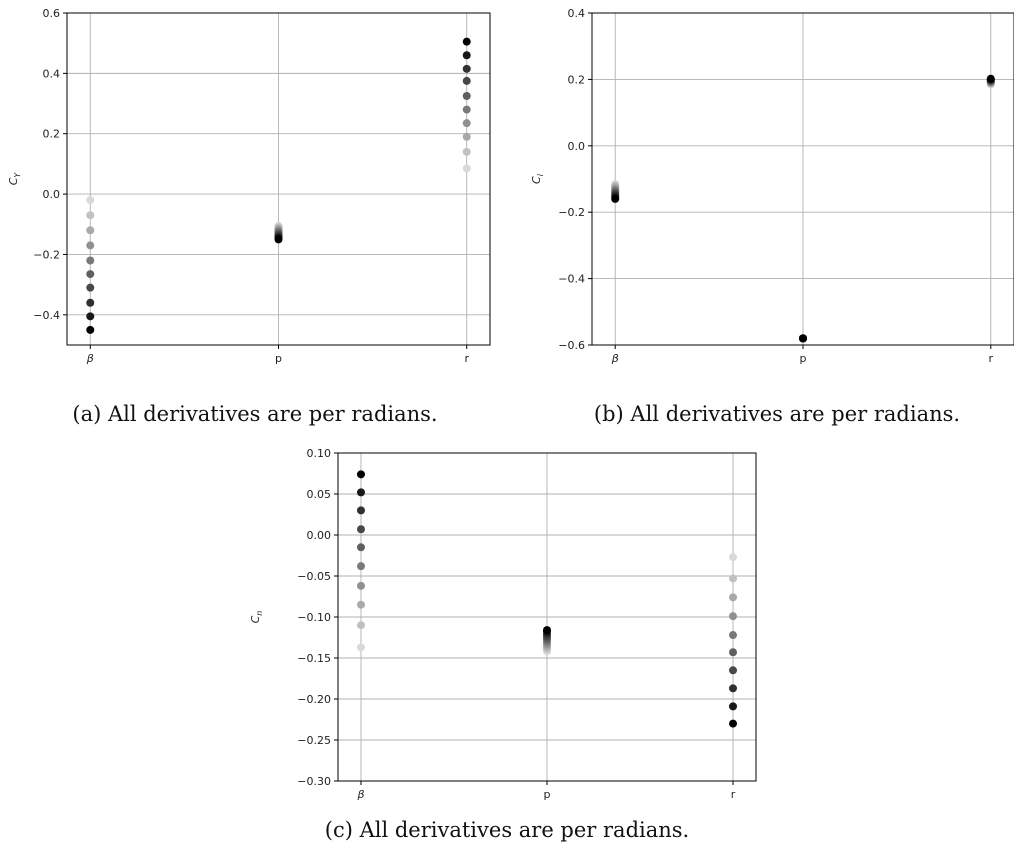  I want to click on y-tick-label: 0.05, so click(319, 494).